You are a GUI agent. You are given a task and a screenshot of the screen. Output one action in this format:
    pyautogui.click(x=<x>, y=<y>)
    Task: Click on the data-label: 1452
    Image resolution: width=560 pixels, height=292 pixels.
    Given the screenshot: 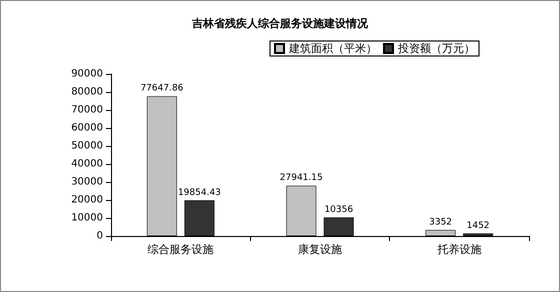 What is the action you would take?
    pyautogui.click(x=478, y=225)
    